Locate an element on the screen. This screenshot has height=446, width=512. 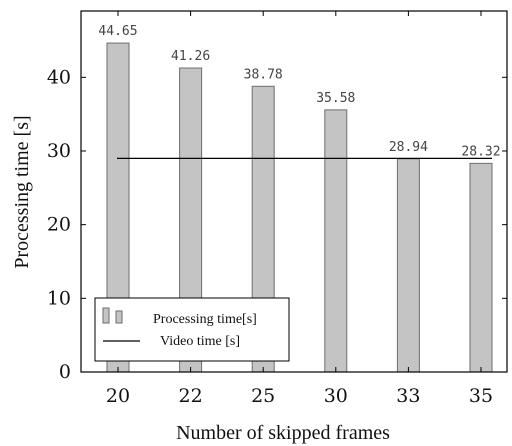
y-tick-label-40: 40 is located at coordinates (59, 77).